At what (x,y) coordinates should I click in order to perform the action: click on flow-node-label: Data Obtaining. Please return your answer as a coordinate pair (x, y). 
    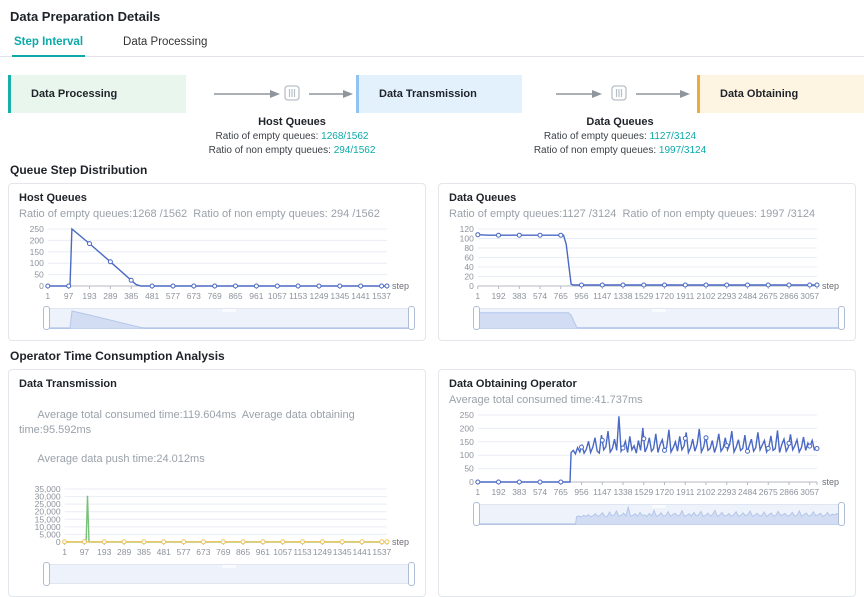
    Looking at the image, I should click on (759, 94).